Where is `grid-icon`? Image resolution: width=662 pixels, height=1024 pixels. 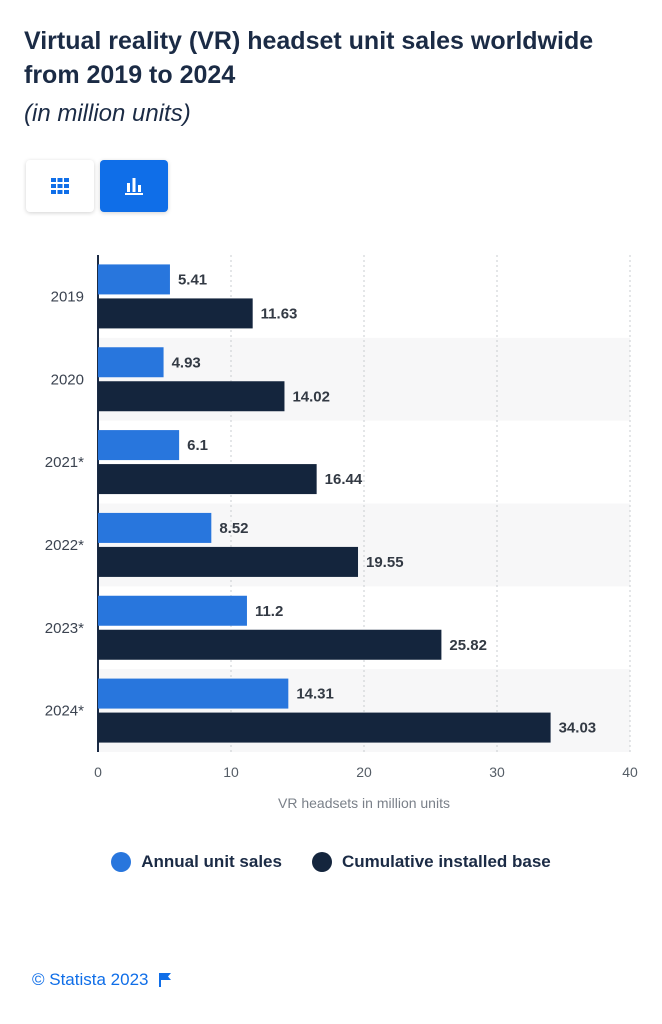 grid-icon is located at coordinates (60, 186).